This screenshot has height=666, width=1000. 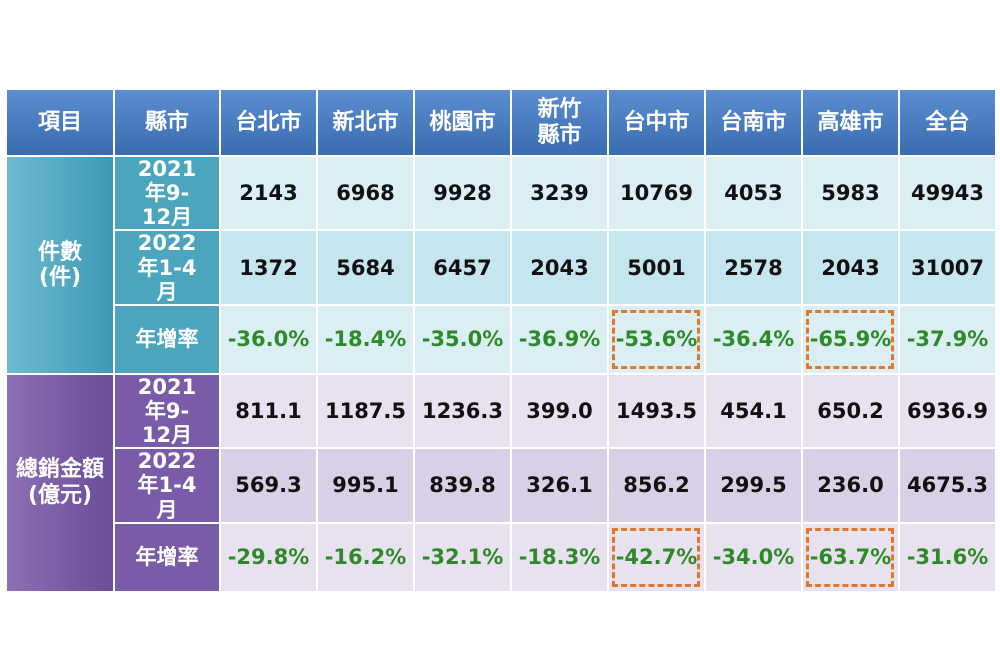 What do you see at coordinates (656, 193) in the screenshot?
I see `table-cell: 10769` at bounding box center [656, 193].